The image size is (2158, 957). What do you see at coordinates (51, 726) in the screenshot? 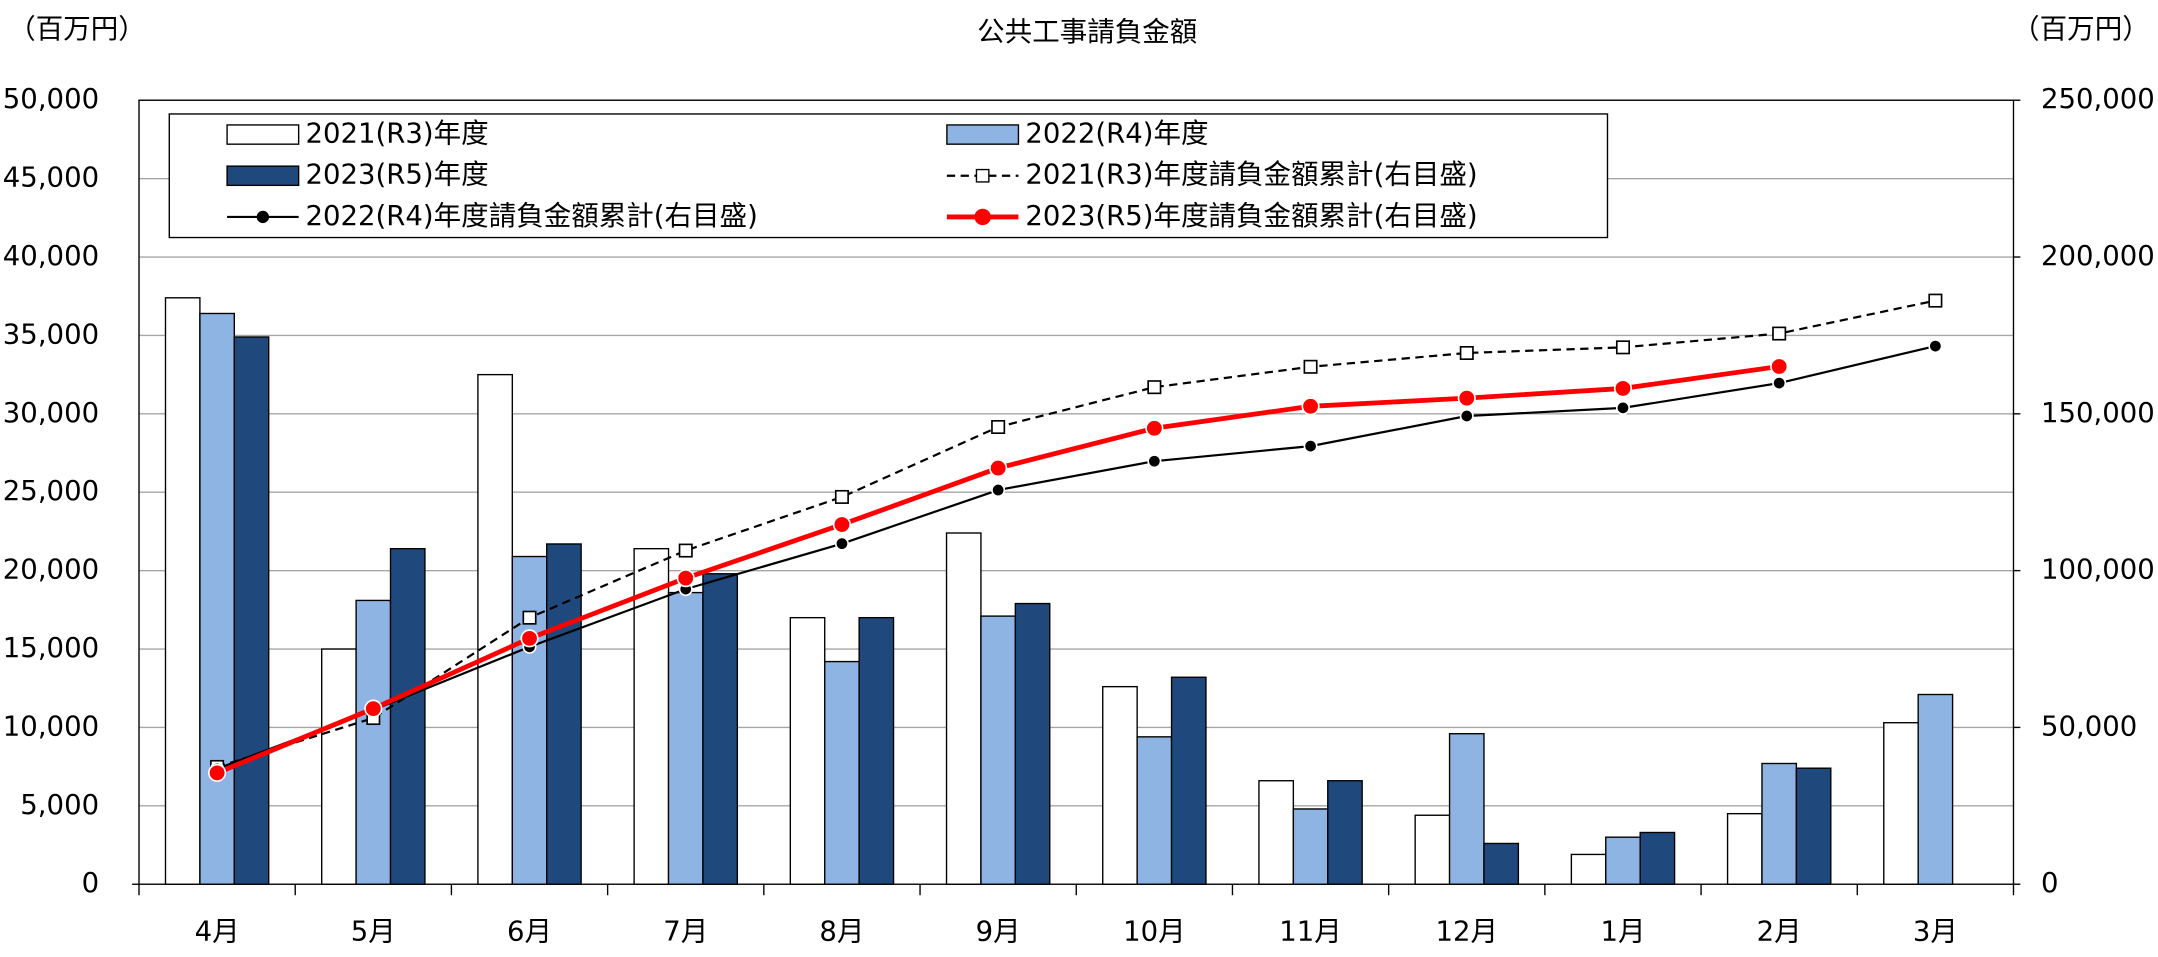
I see `y-tick-label: 10,000` at bounding box center [51, 726].